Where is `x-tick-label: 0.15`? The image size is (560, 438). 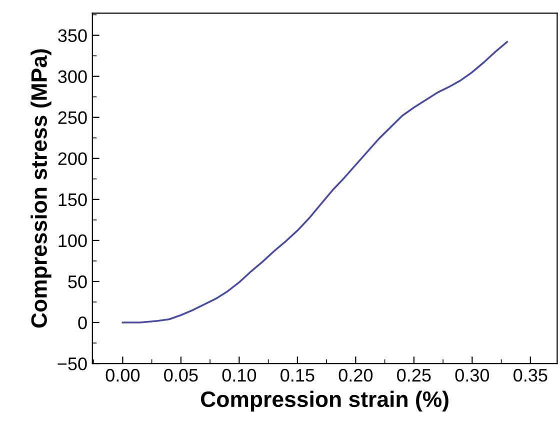
x-tick-label: 0.15 is located at coordinates (297, 375).